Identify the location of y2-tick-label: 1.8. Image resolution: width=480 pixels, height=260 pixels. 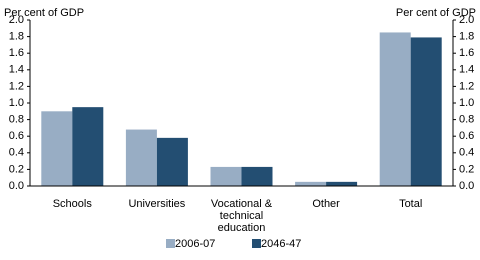
(466, 37).